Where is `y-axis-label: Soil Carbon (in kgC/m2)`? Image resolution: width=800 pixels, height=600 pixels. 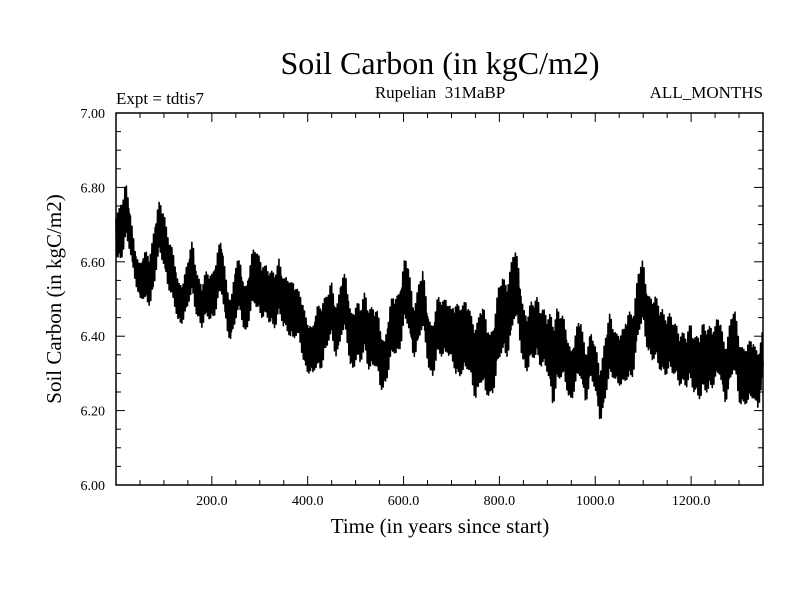 y-axis-label: Soil Carbon (in kgC/m2) is located at coordinates (54, 298).